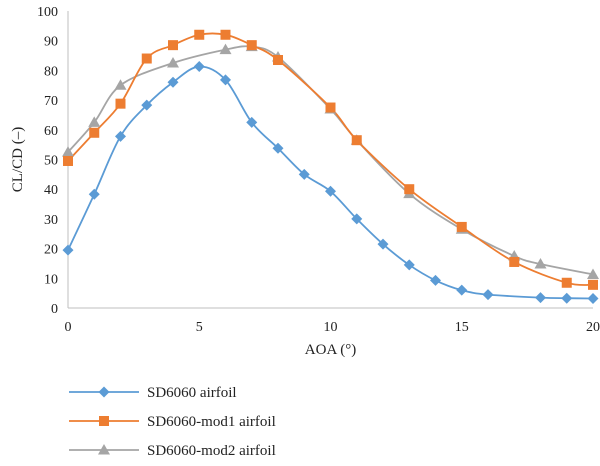 This screenshot has height=466, width=600. What do you see at coordinates (51, 101) in the screenshot?
I see `y-tick-label: 70` at bounding box center [51, 101].